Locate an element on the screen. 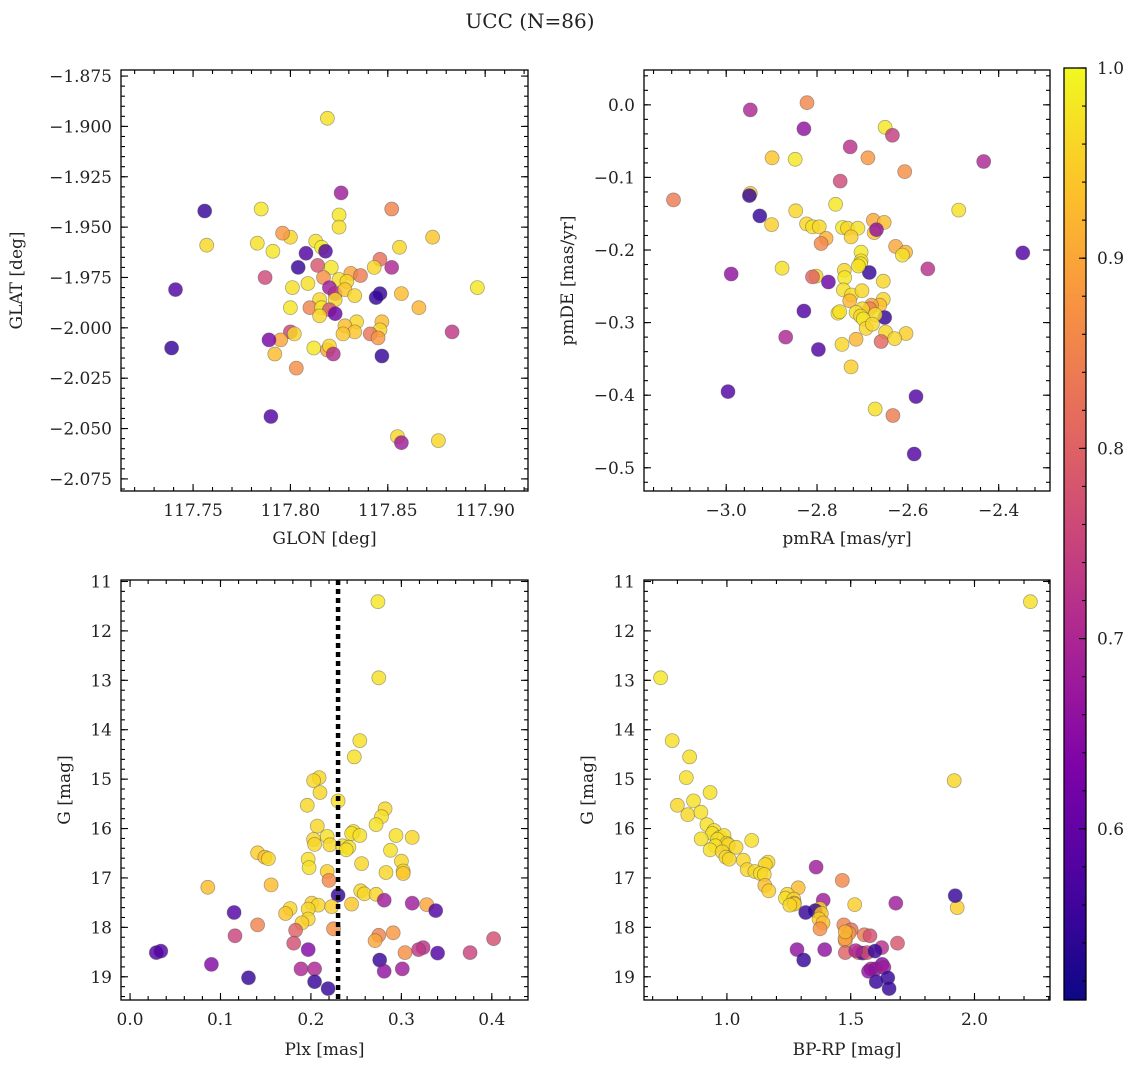 The image size is (1136, 1068). x-tick-label: 1.0 is located at coordinates (726, 1020).